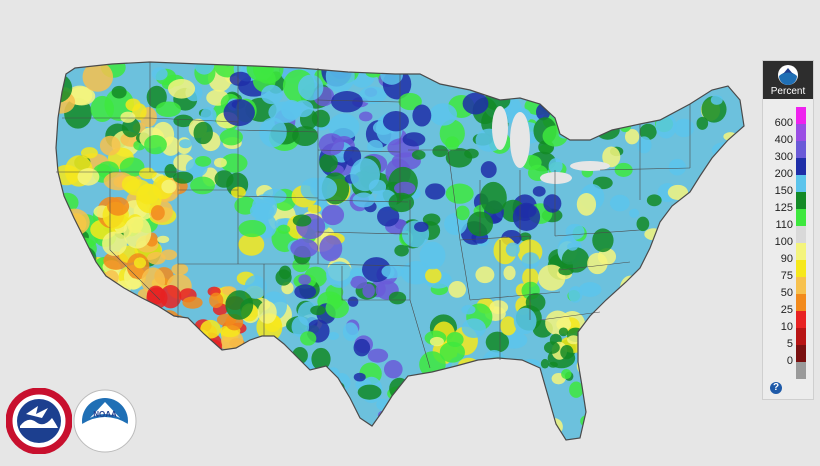 The height and width of the screenshot is (466, 820). Describe the element at coordinates (776, 388) in the screenshot. I see `help-icon: ?` at that location.